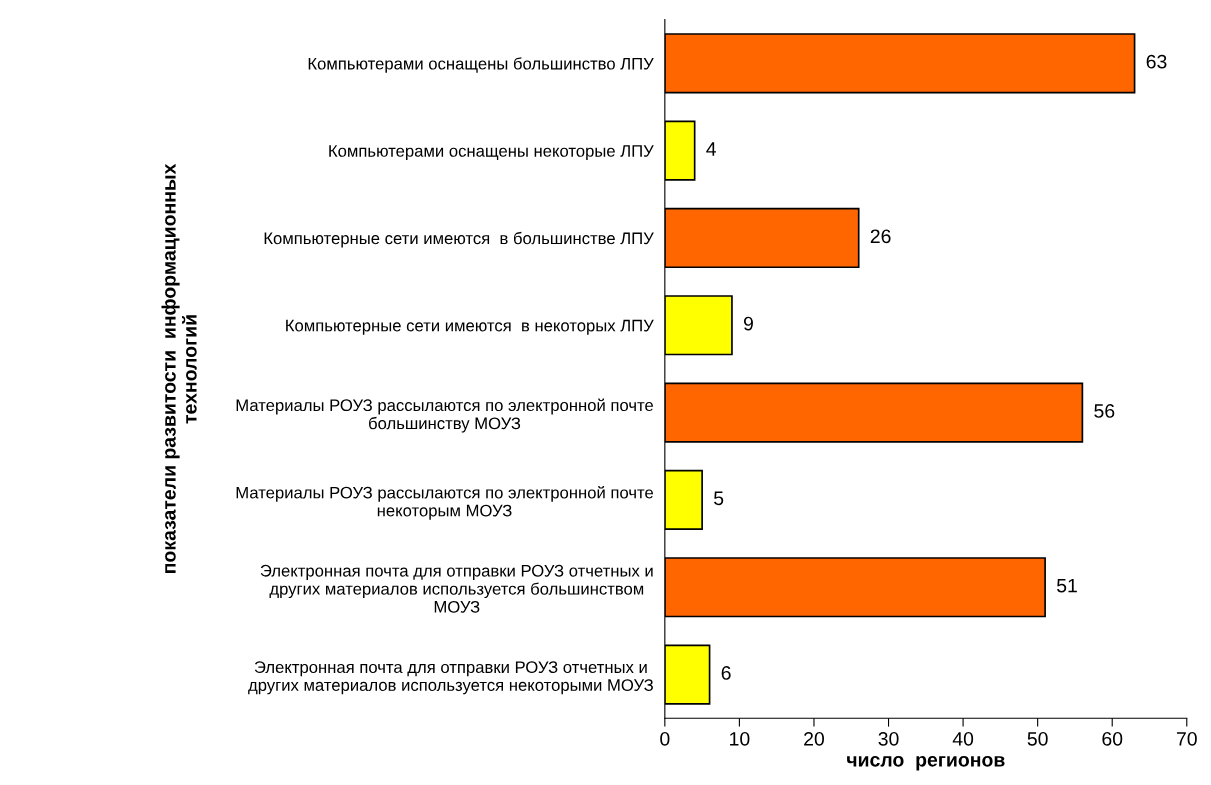 The image size is (1211, 785). I want to click on data-label: 9, so click(748, 323).